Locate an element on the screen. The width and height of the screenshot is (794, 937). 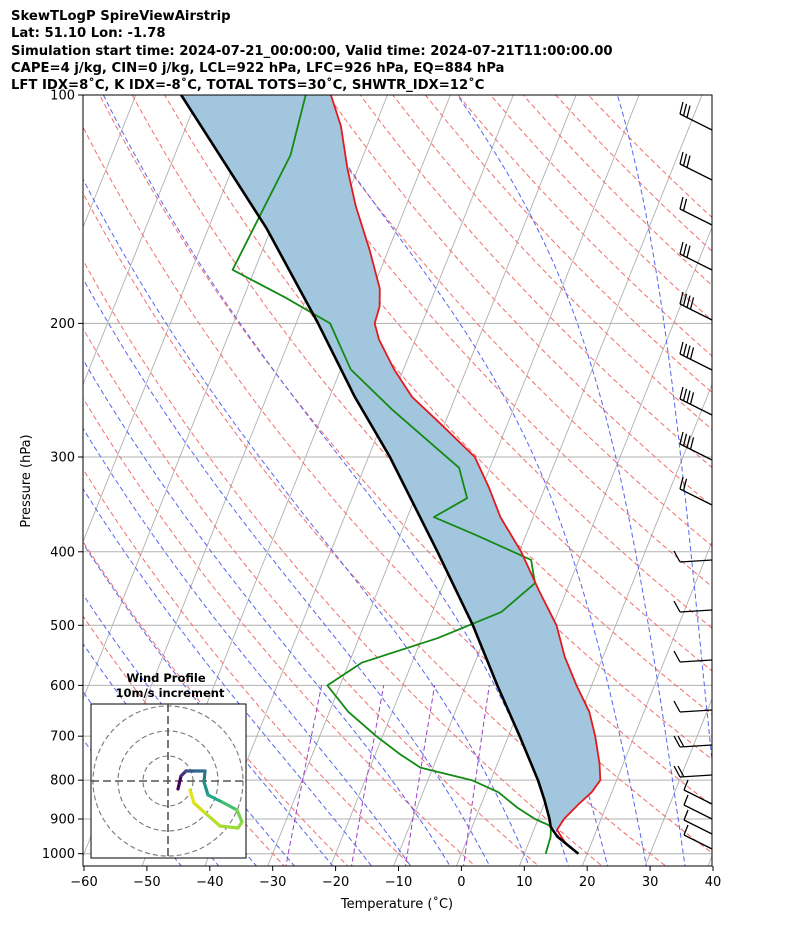
wind-barbs is located at coordinates (693, 475).